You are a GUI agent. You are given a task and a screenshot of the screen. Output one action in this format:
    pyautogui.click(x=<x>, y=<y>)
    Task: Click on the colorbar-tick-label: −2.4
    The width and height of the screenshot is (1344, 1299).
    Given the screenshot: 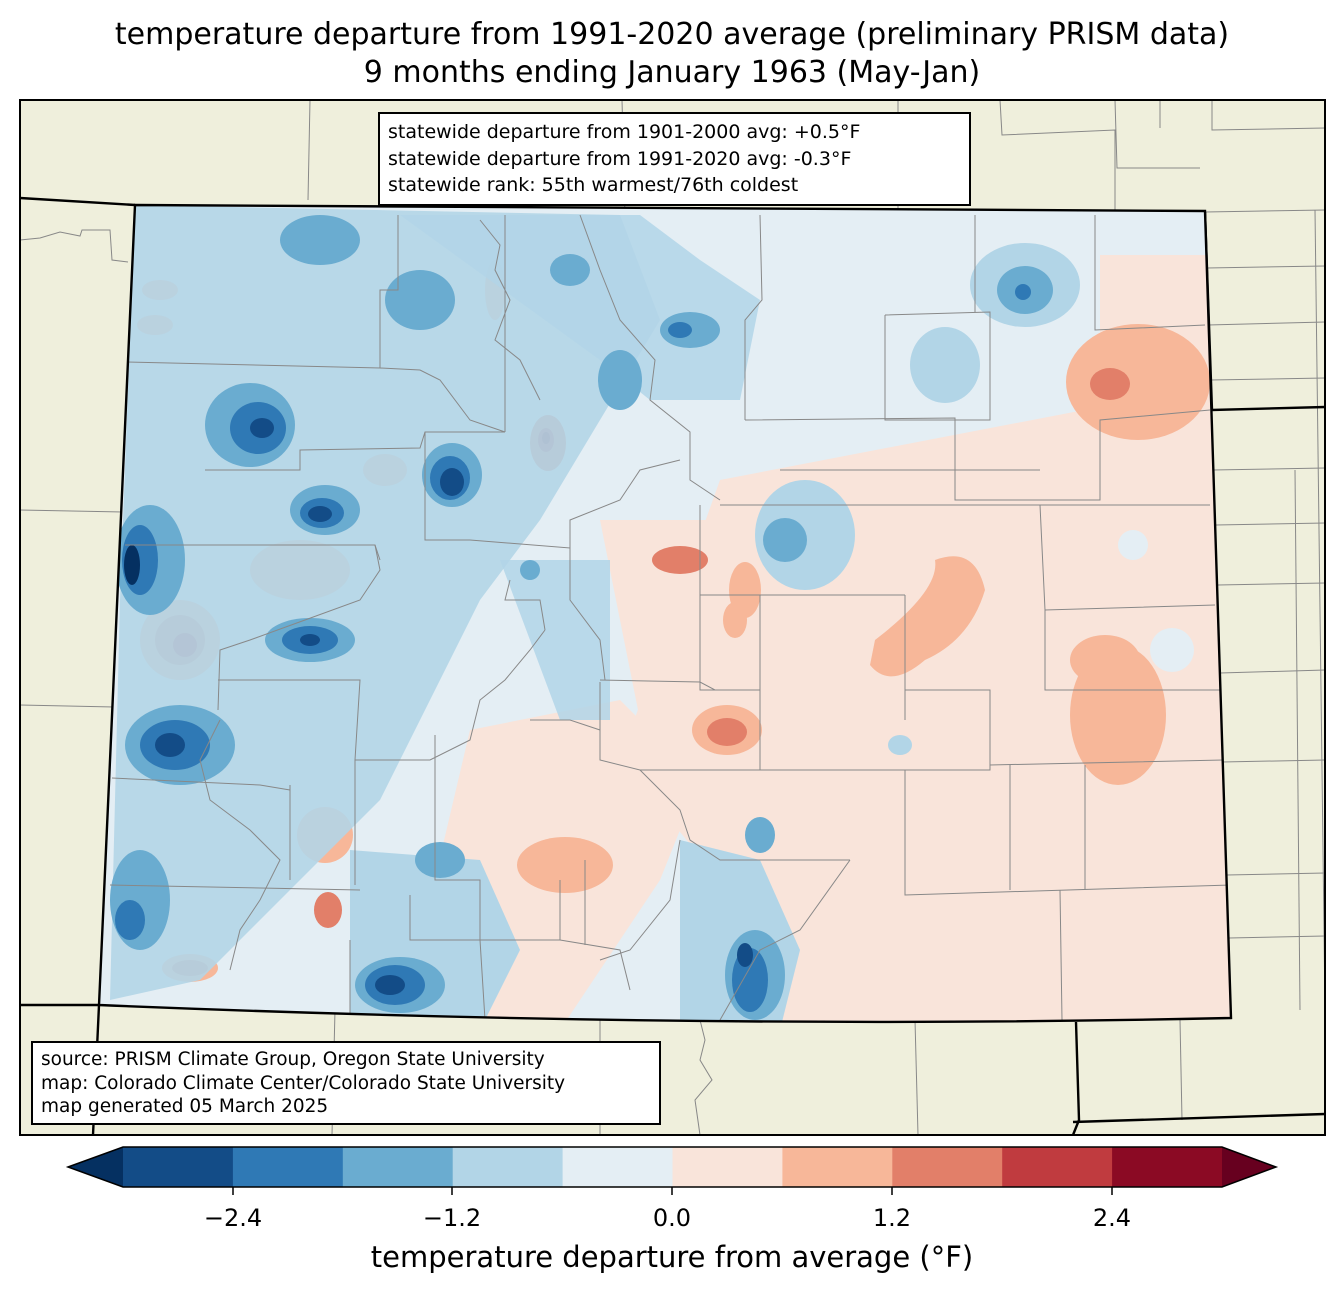 What is the action you would take?
    pyautogui.click(x=233, y=1218)
    